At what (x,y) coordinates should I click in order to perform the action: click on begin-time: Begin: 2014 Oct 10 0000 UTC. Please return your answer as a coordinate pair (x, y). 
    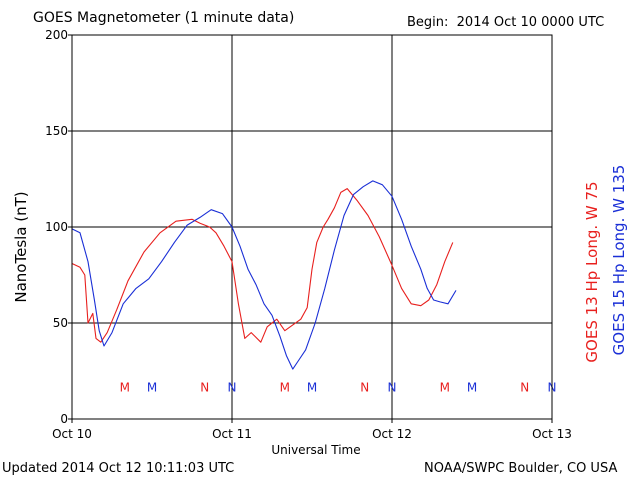
    Looking at the image, I should click on (506, 22).